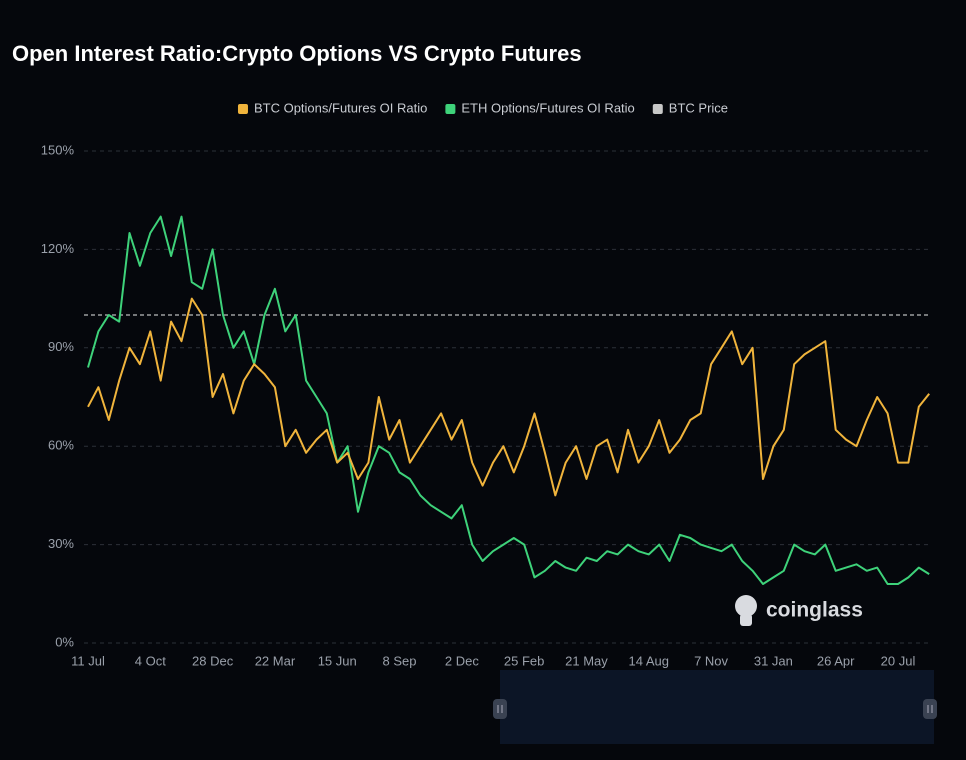  Describe the element at coordinates (340, 107) in the screenshot. I see `legend-label: BTC Options/Futures OI Ratio` at that location.